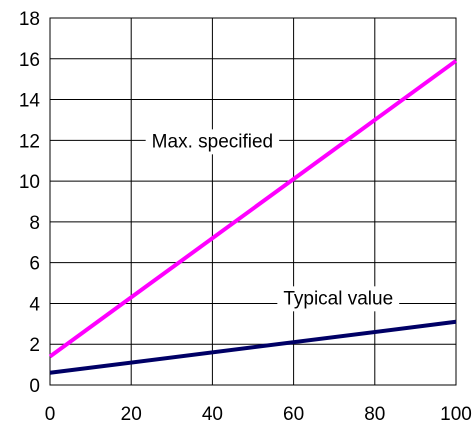  I want to click on x-tick-label: 80, so click(374, 414).